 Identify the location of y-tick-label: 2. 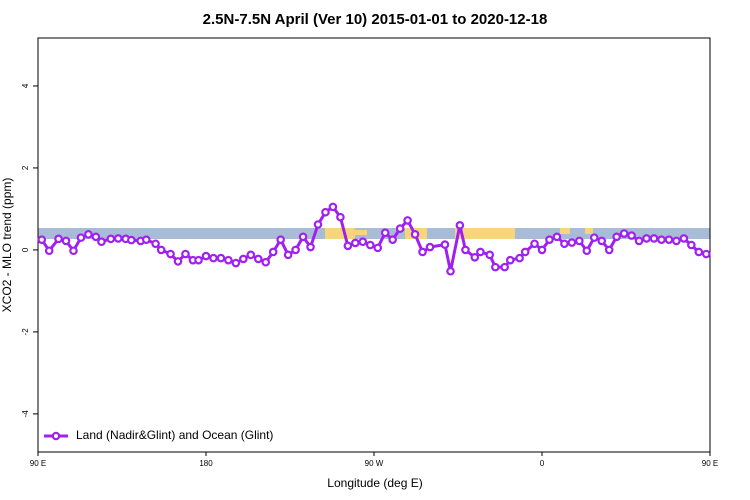
(25, 167).